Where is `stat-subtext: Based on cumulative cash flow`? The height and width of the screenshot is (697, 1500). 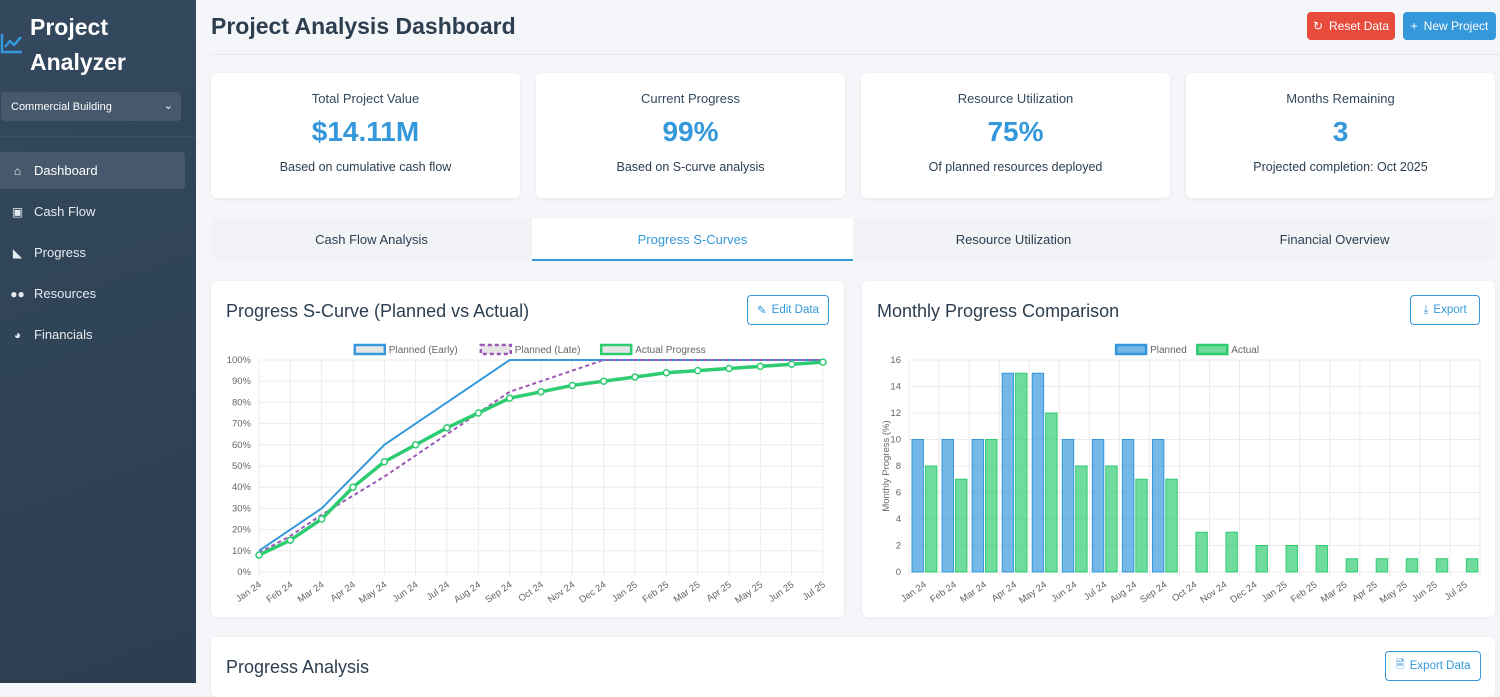
stat-subtext: Based on cumulative cash flow is located at coordinates (365, 167).